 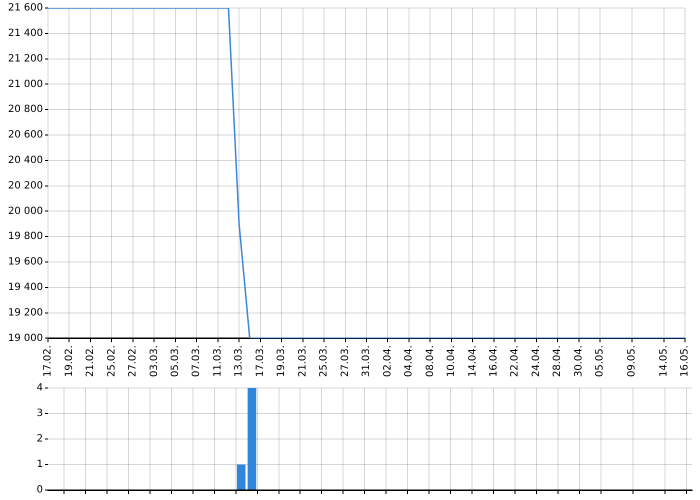 What do you see at coordinates (345, 361) in the screenshot?
I see `x-tick-label: 27.03.` at bounding box center [345, 361].